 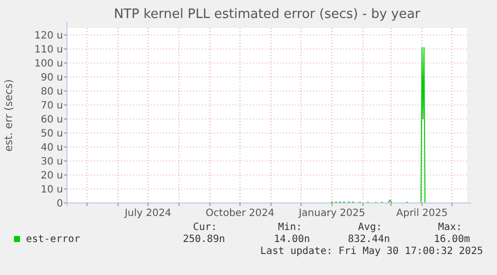 What do you see at coordinates (290, 227) in the screenshot?
I see `text: Min:` at bounding box center [290, 227].